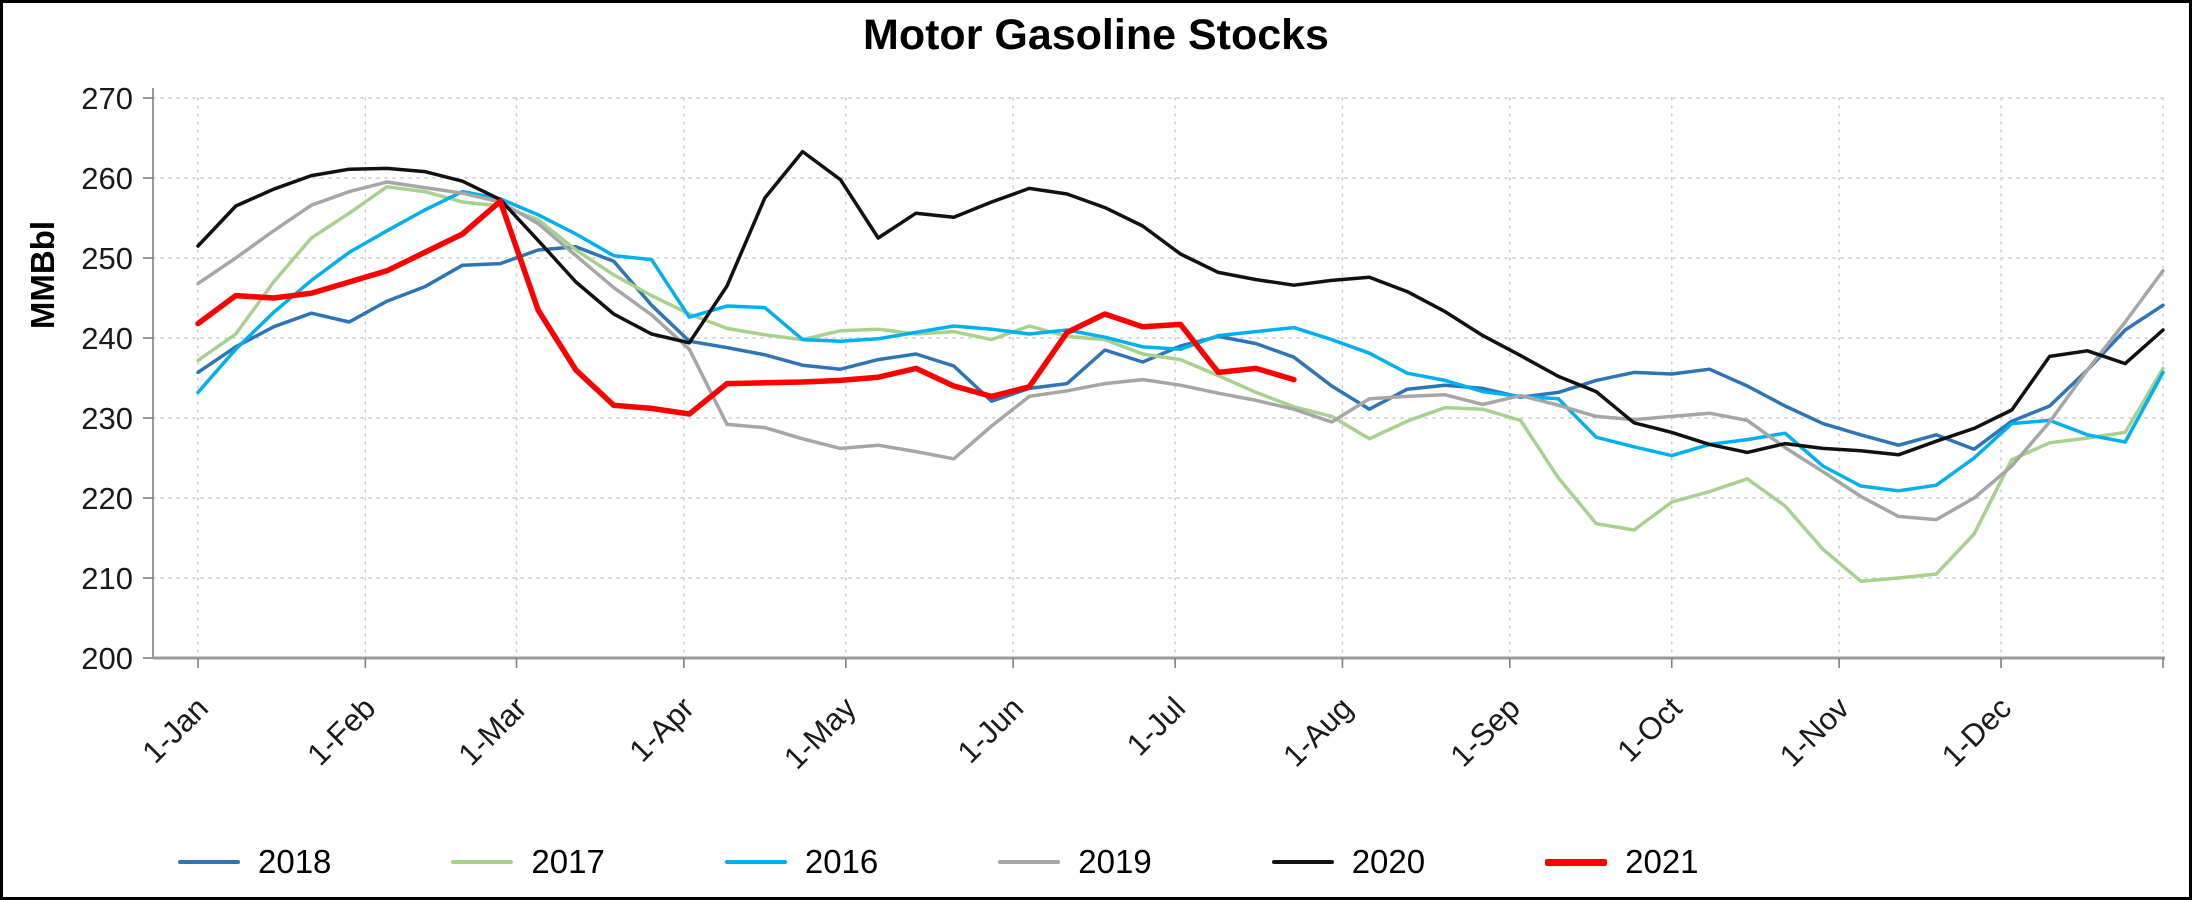  Describe the element at coordinates (1622, 862) in the screenshot. I see `legend-item-2021: 2021` at that location.